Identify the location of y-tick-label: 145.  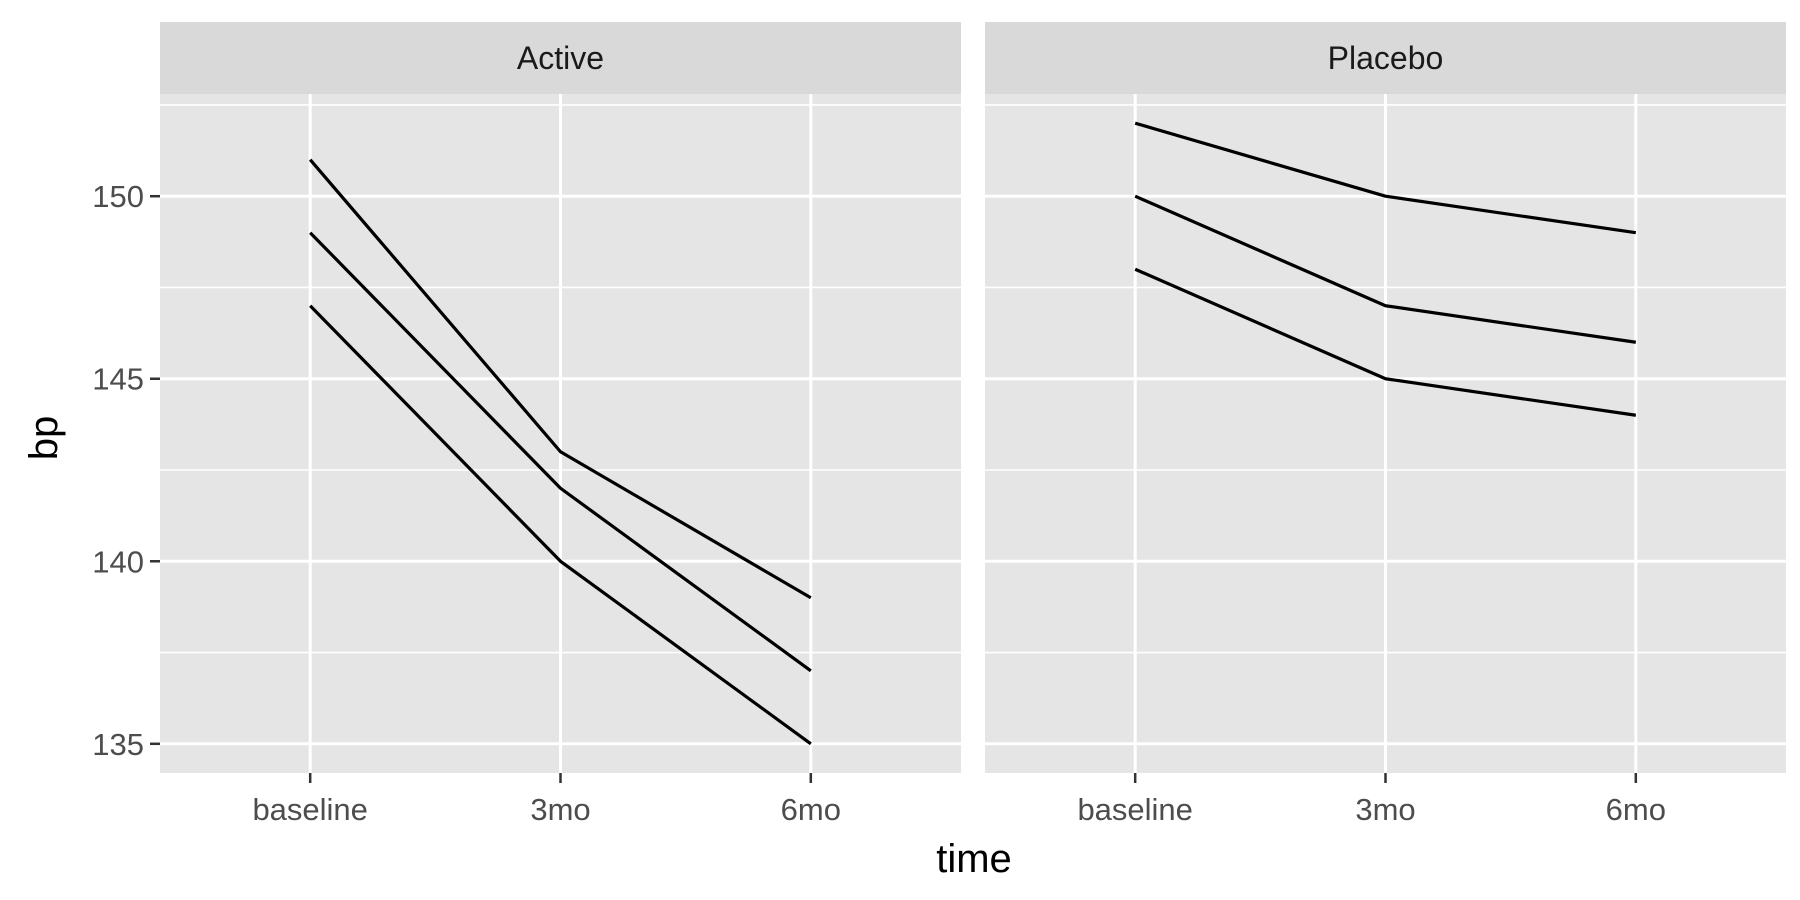
(118, 379).